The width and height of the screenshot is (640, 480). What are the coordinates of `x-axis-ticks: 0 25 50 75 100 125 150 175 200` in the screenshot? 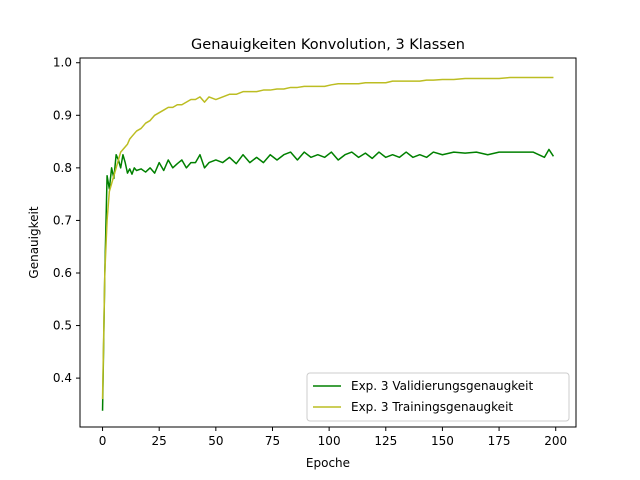 It's located at (333, 437).